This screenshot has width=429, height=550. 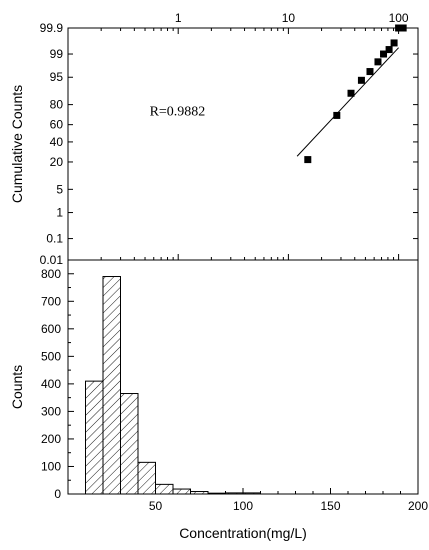 I want to click on top-x-tick-label: 100, so click(x=399, y=18).